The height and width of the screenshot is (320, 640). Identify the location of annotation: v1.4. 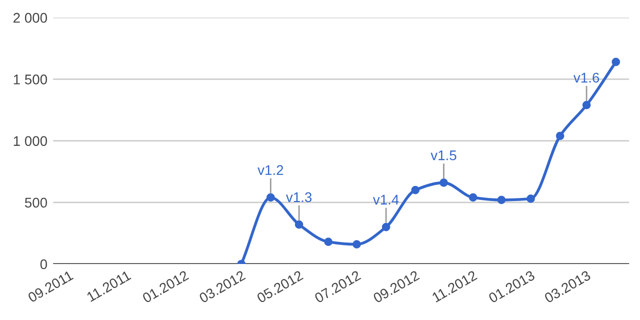
(385, 199).